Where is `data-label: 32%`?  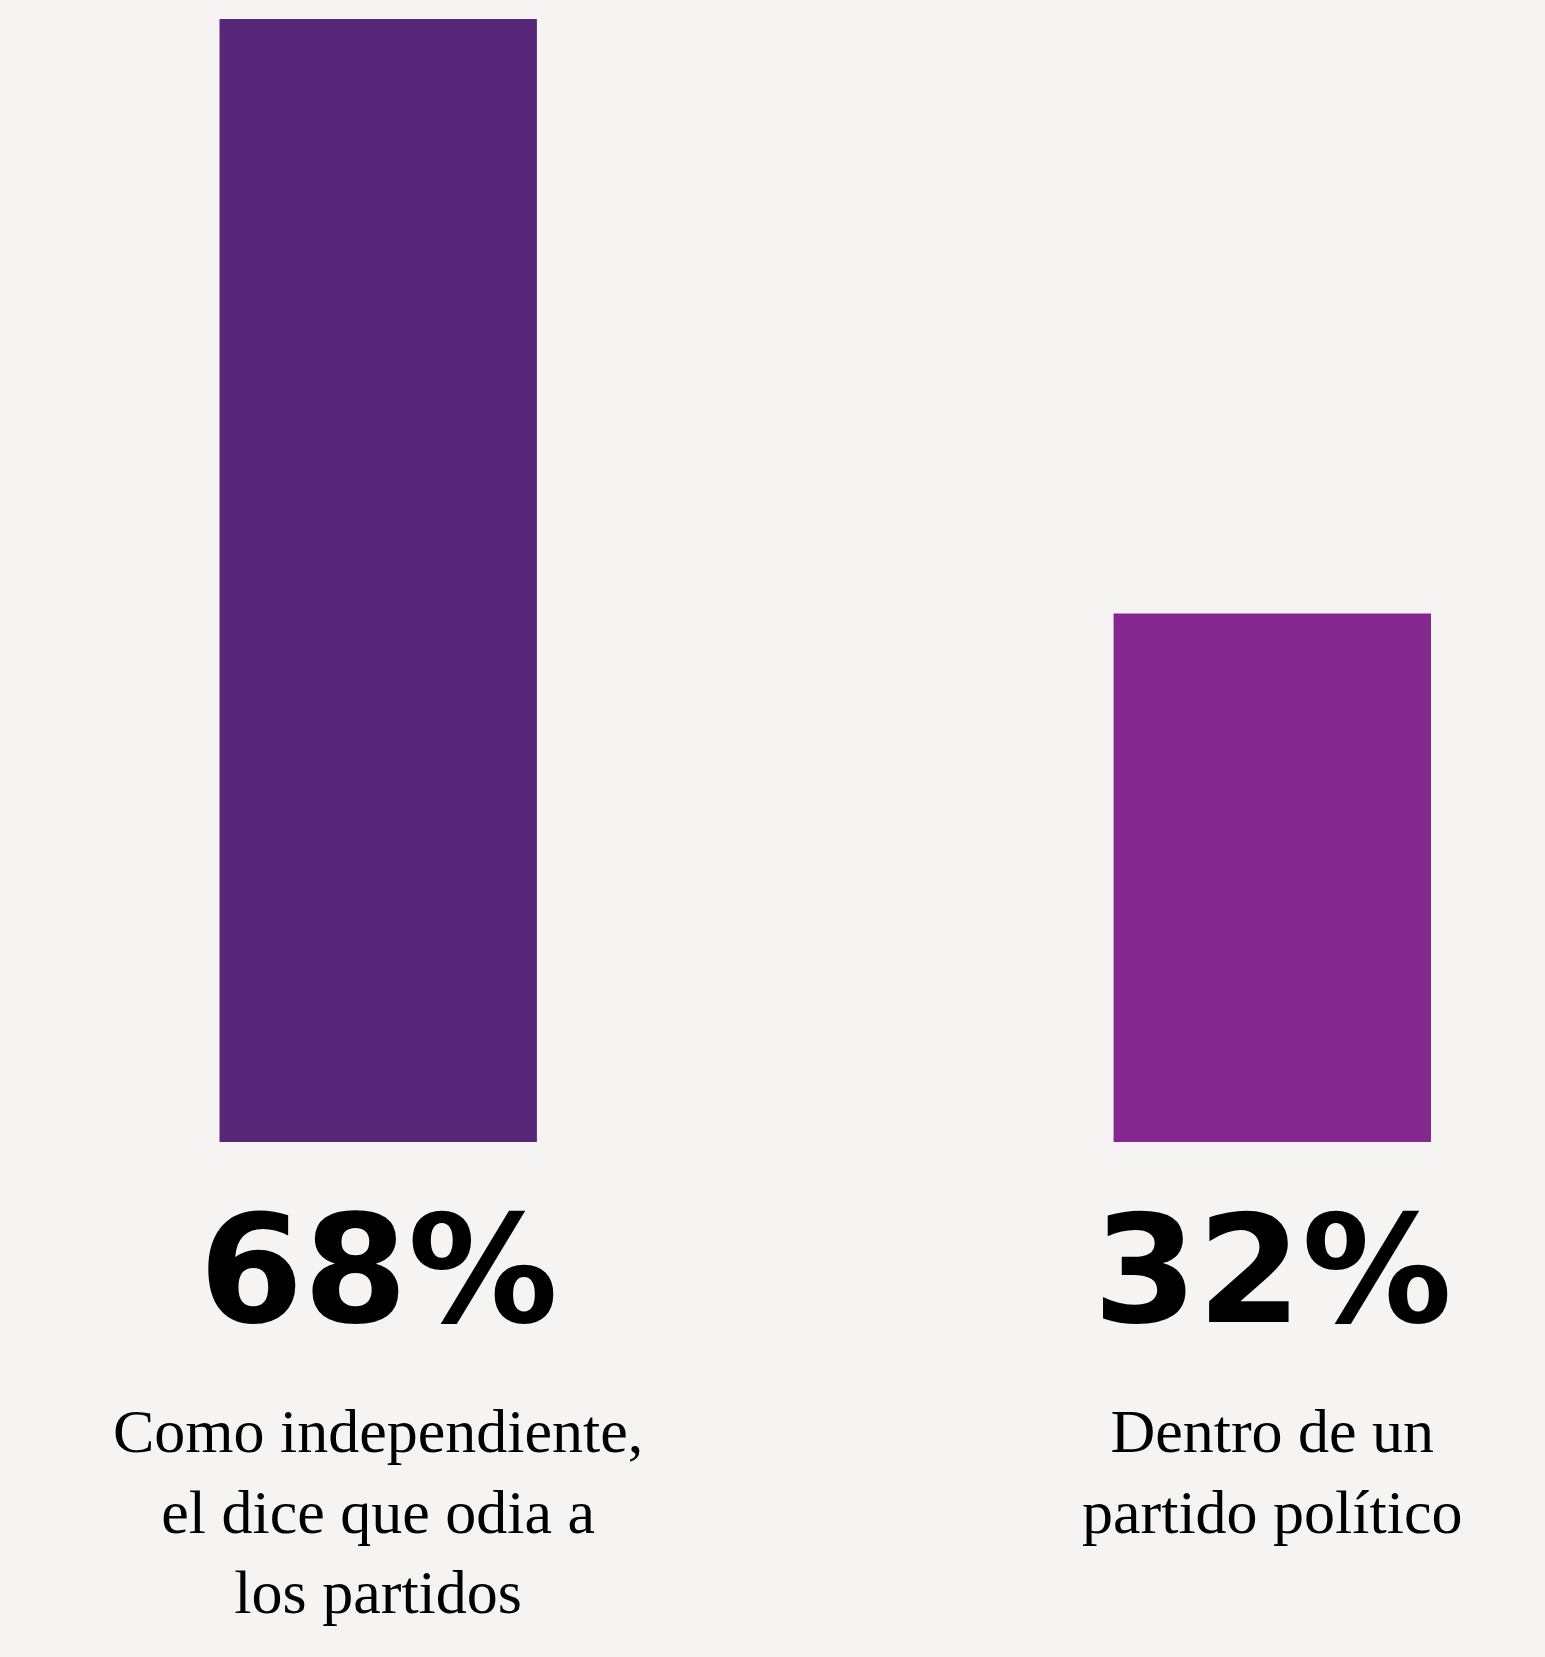
data-label: 32% is located at coordinates (1273, 1270).